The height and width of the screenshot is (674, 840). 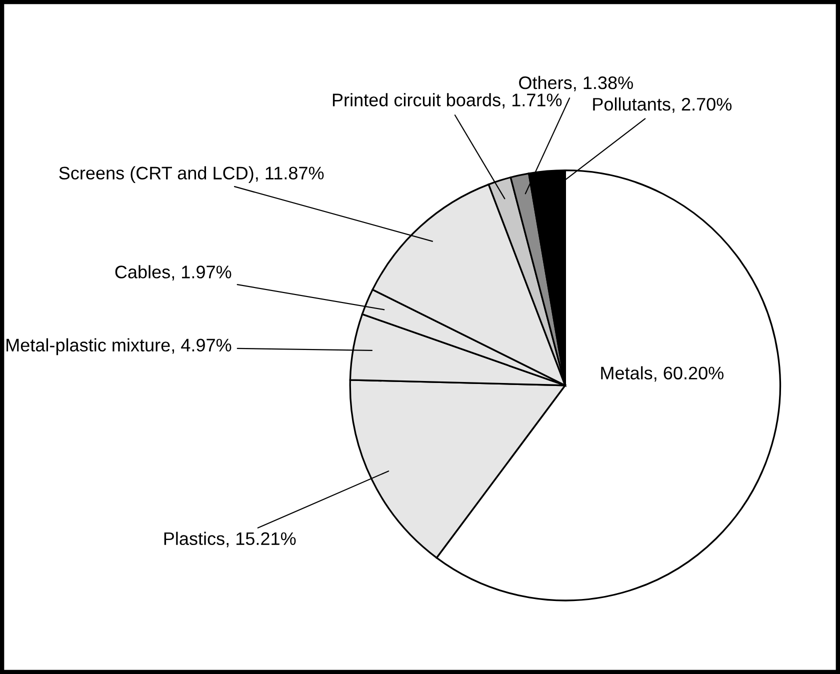 What do you see at coordinates (447, 101) in the screenshot?
I see `slice-label: Printed circuit boards, 1.71%` at bounding box center [447, 101].